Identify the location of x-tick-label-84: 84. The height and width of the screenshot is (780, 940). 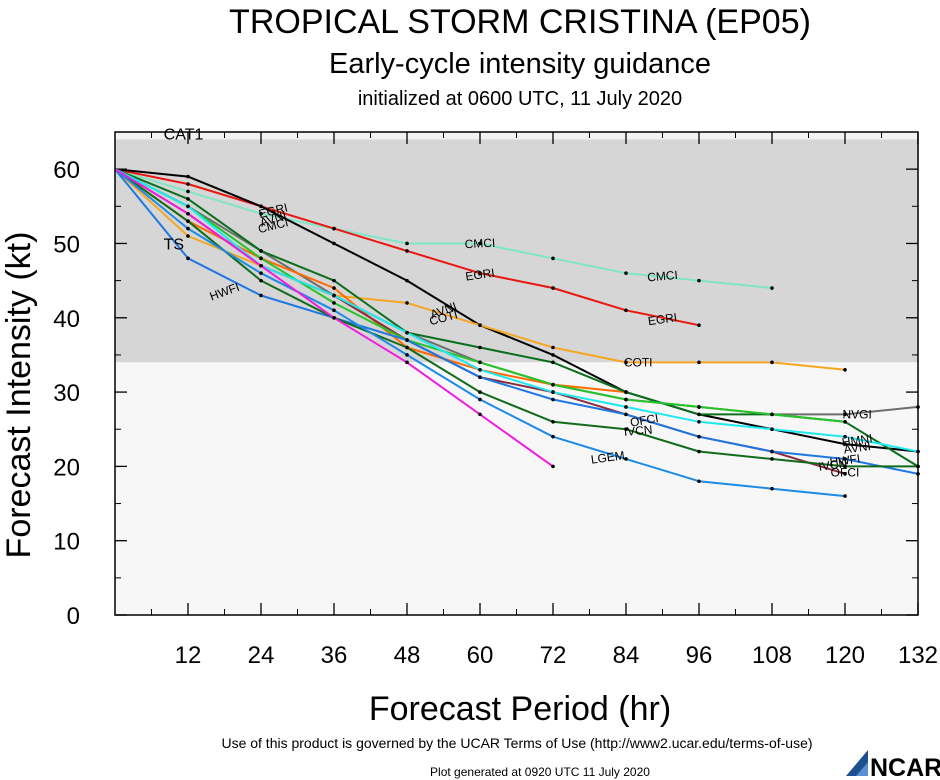
(626, 655).